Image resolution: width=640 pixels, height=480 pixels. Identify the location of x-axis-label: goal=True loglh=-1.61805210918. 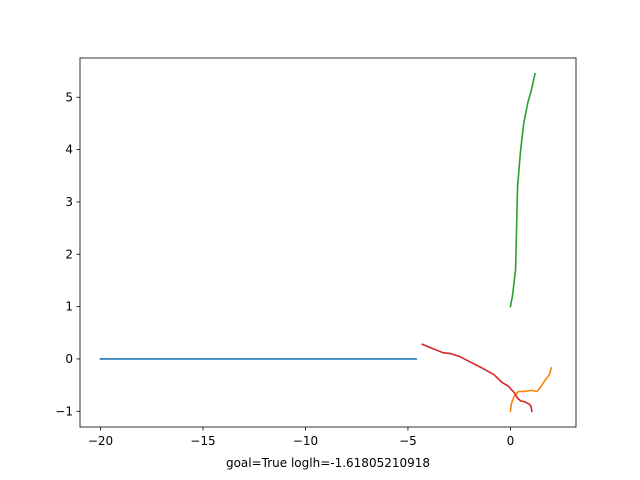
(328, 463).